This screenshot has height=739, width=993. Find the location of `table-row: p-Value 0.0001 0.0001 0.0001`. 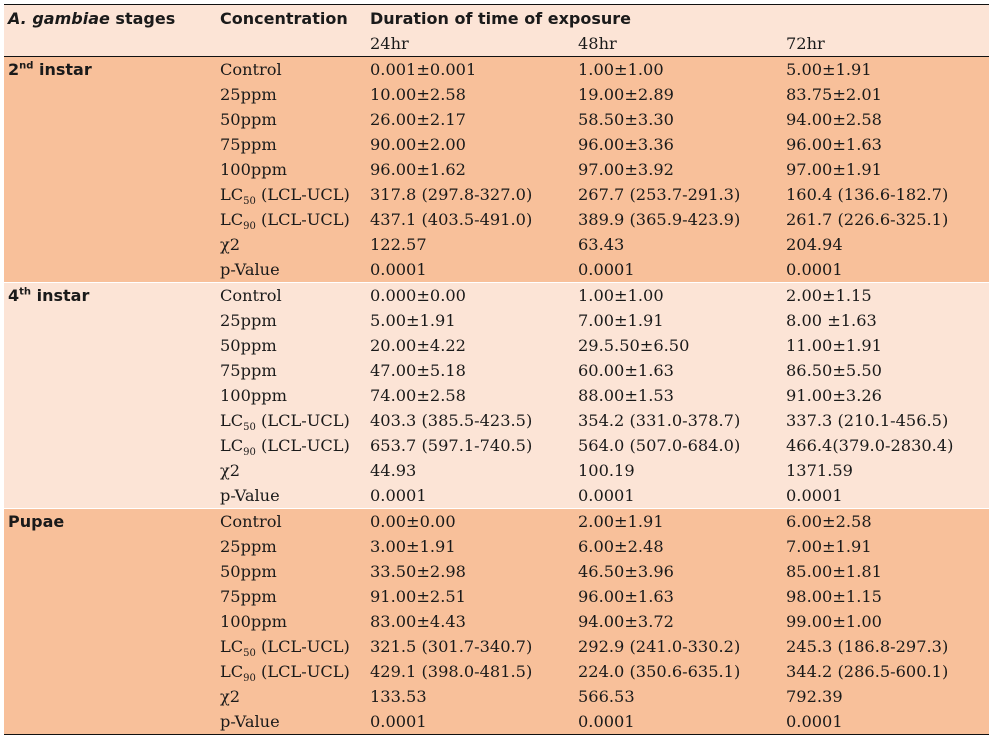

table-row: p-Value 0.0001 0.0001 0.0001 is located at coordinates (497, 270).